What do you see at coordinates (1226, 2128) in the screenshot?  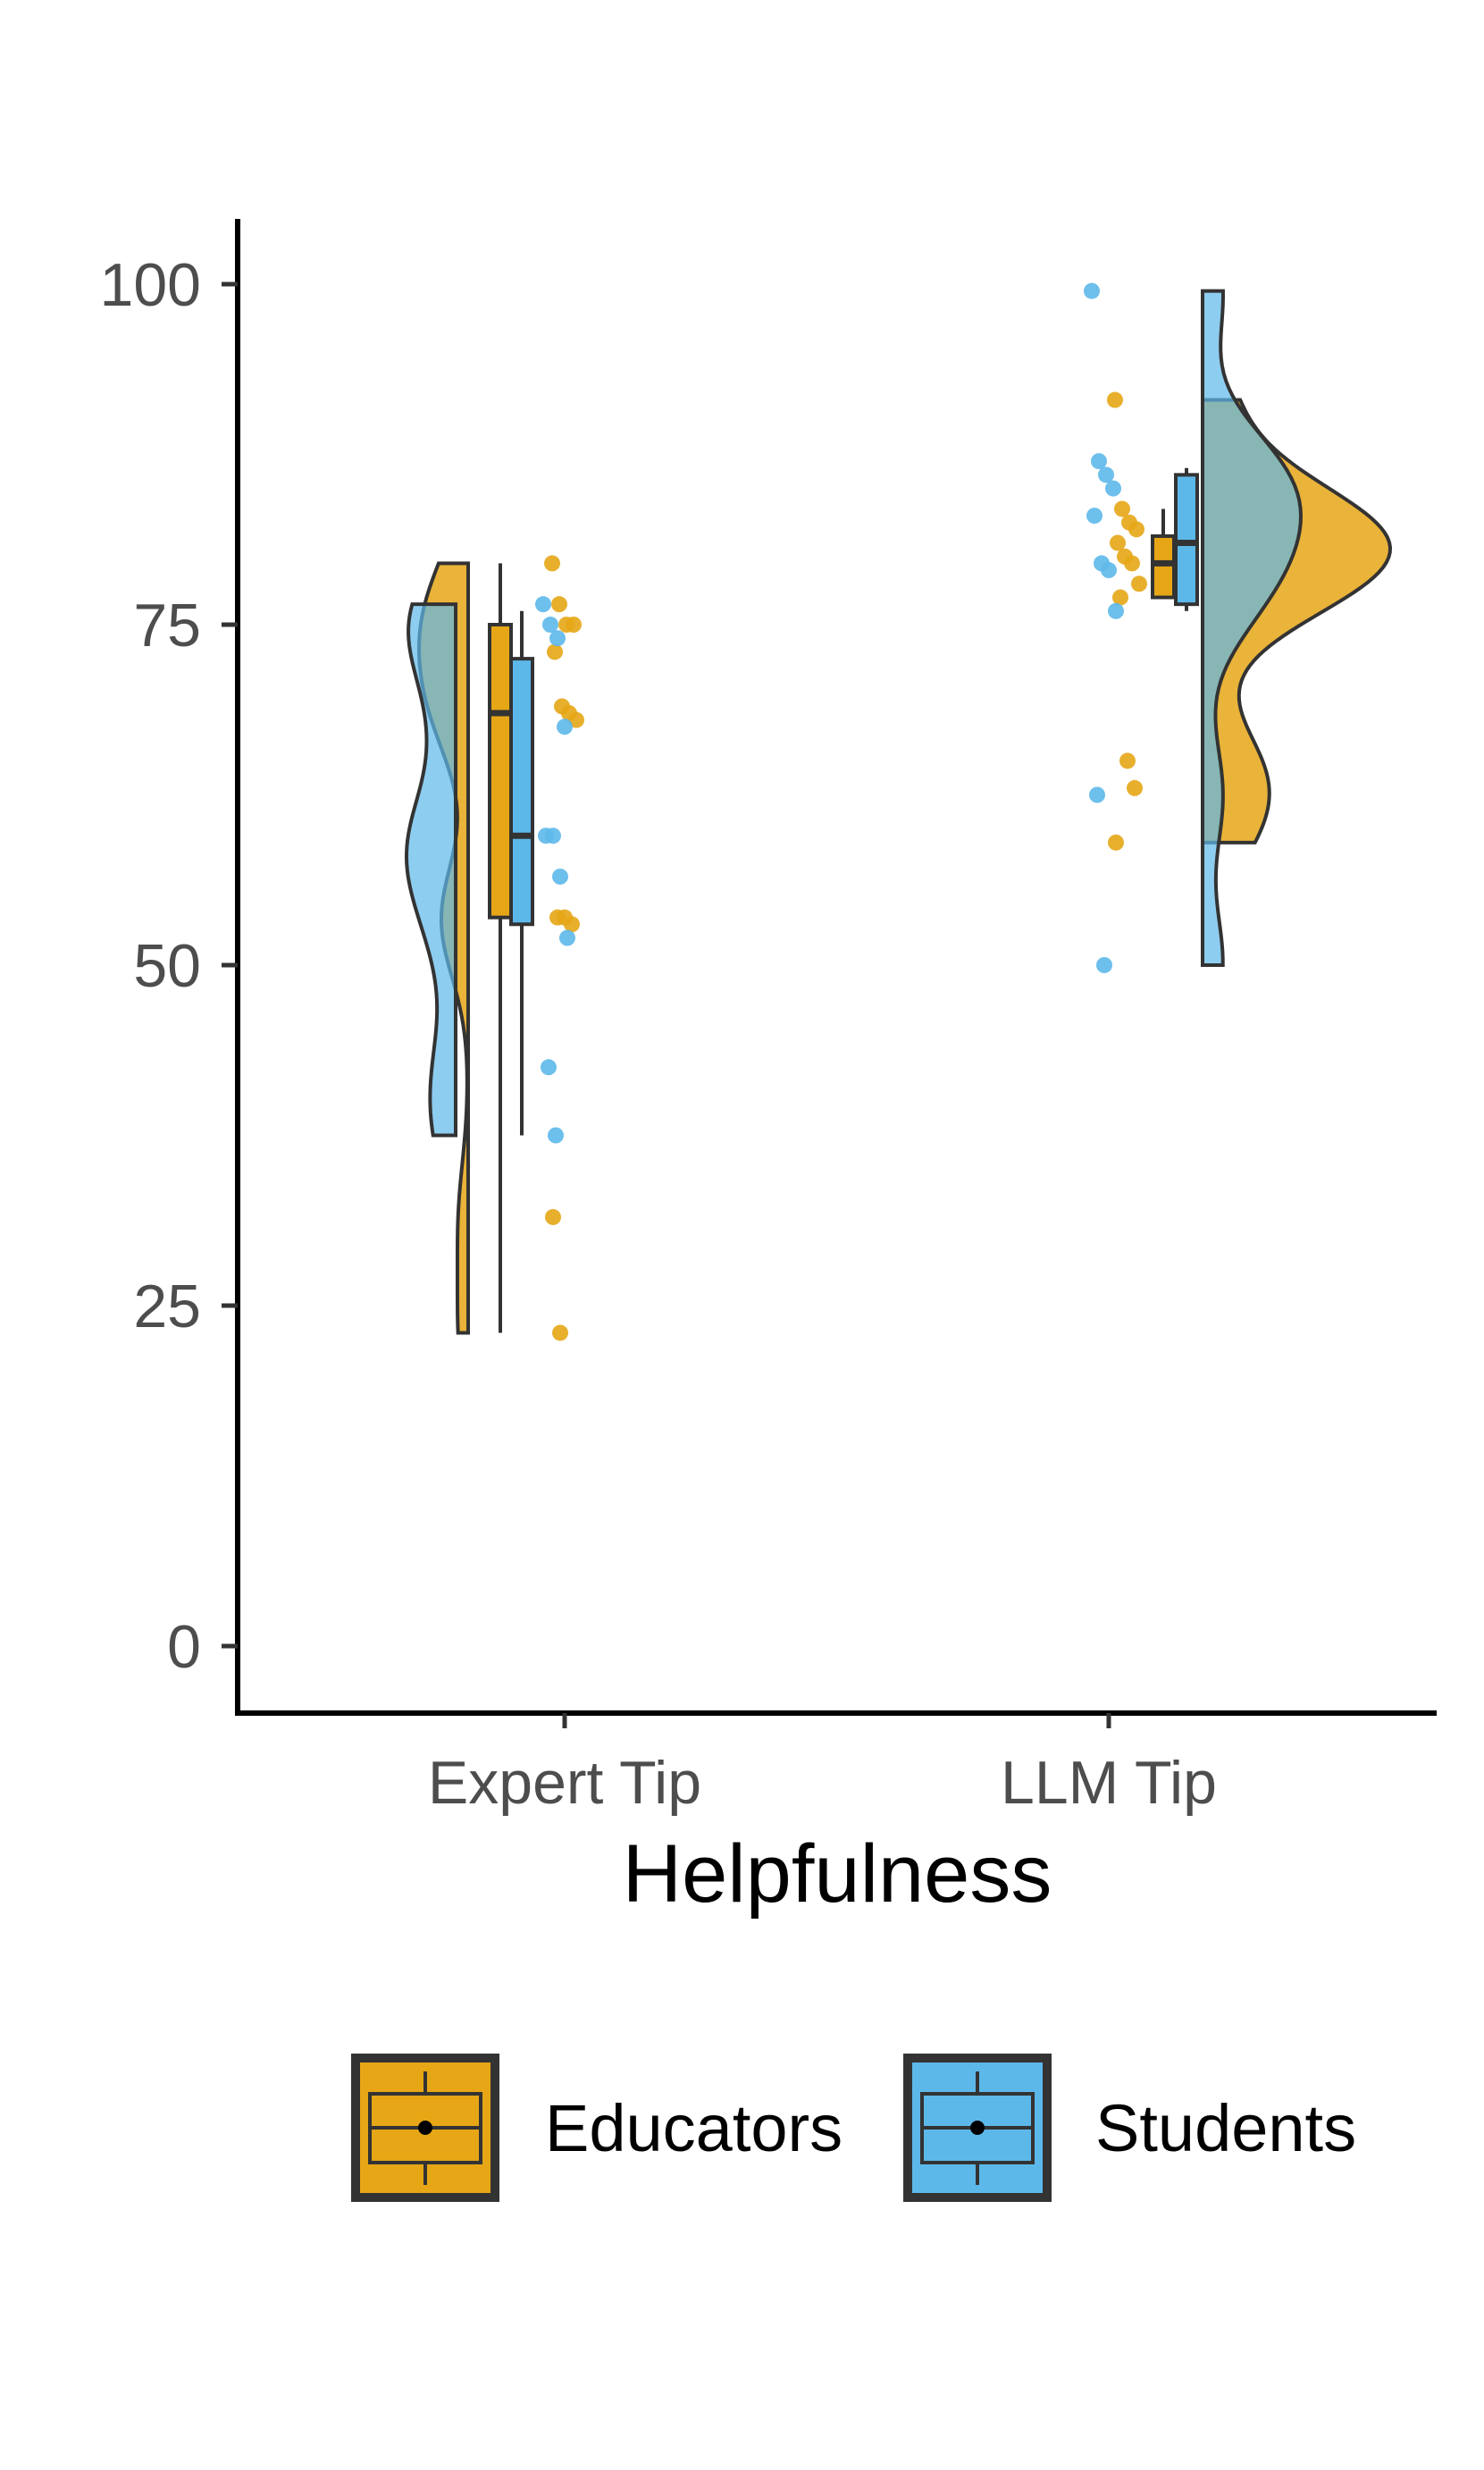 I see `legend-label-students: Students` at bounding box center [1226, 2128].